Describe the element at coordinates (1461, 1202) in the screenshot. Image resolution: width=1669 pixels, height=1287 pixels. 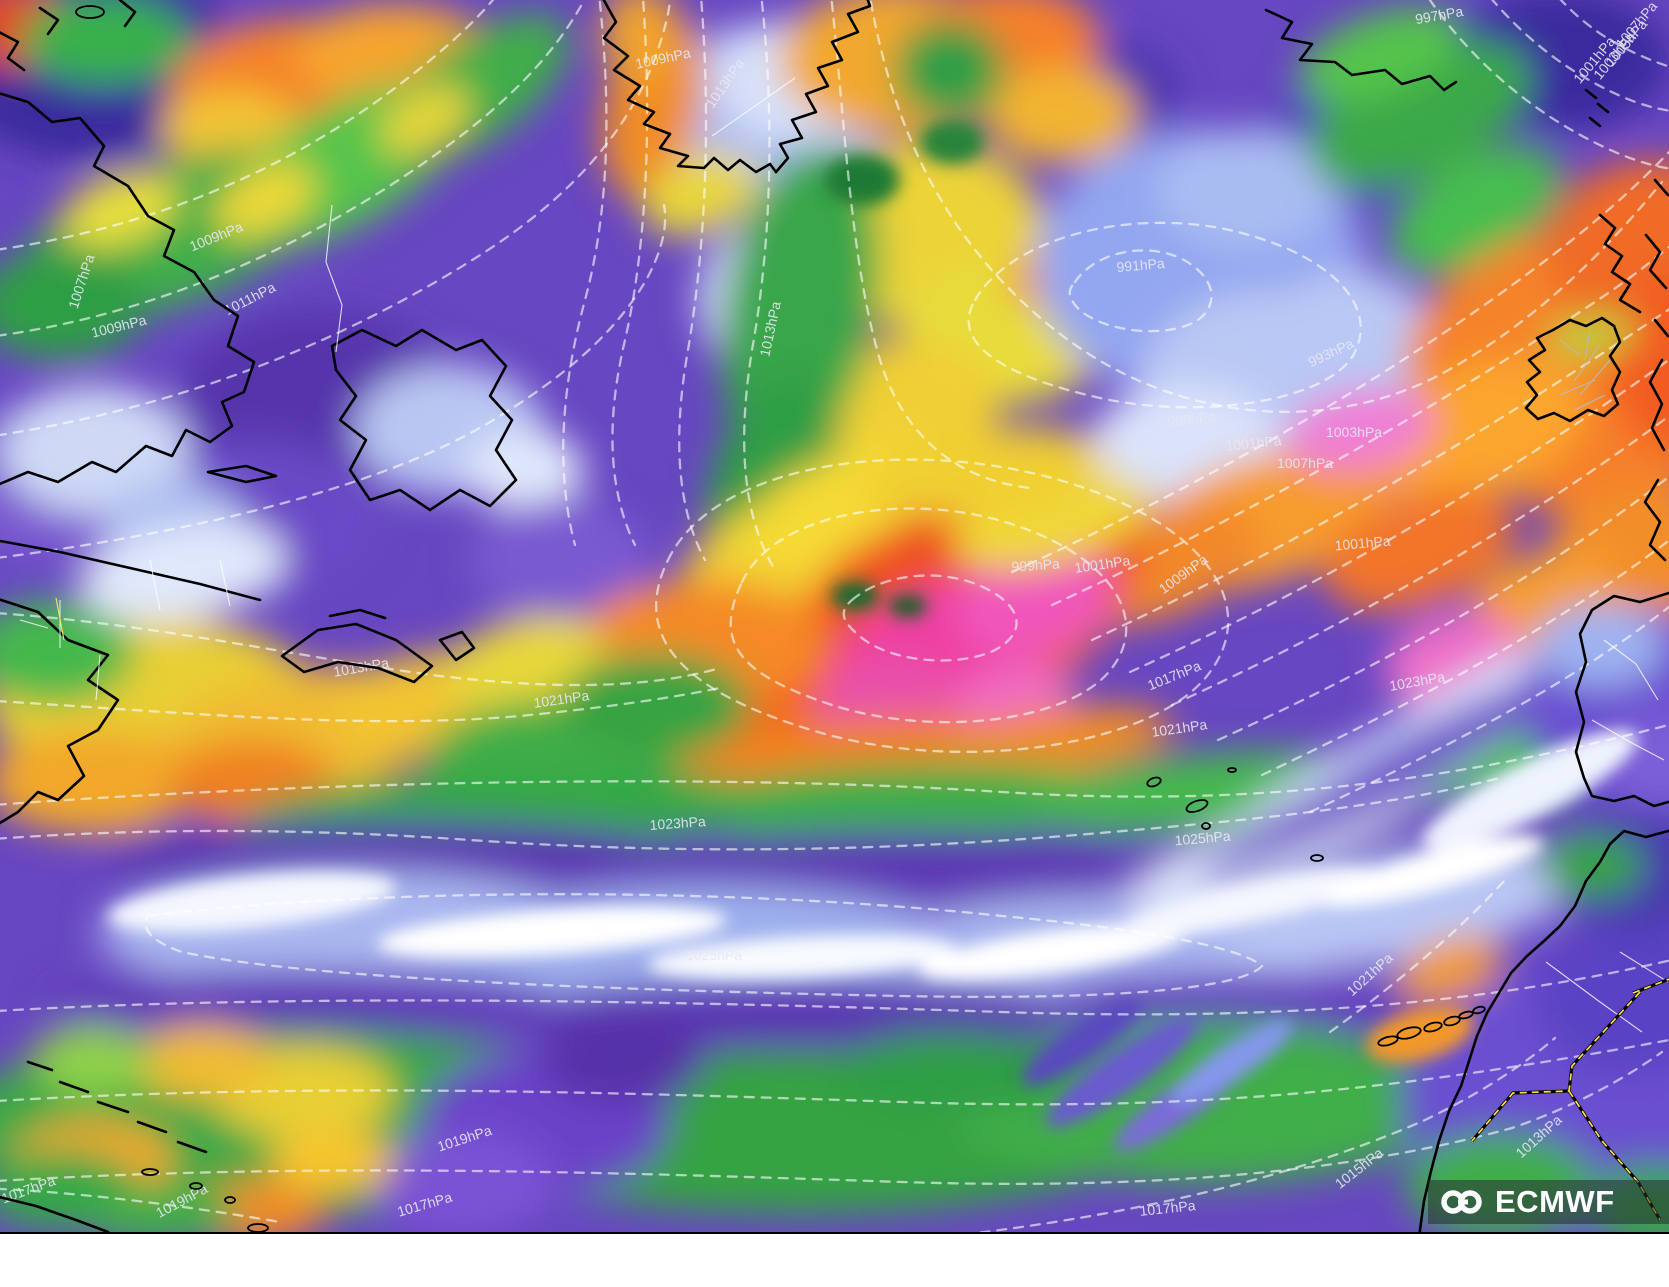
I see `ecmwf-icon` at that location.